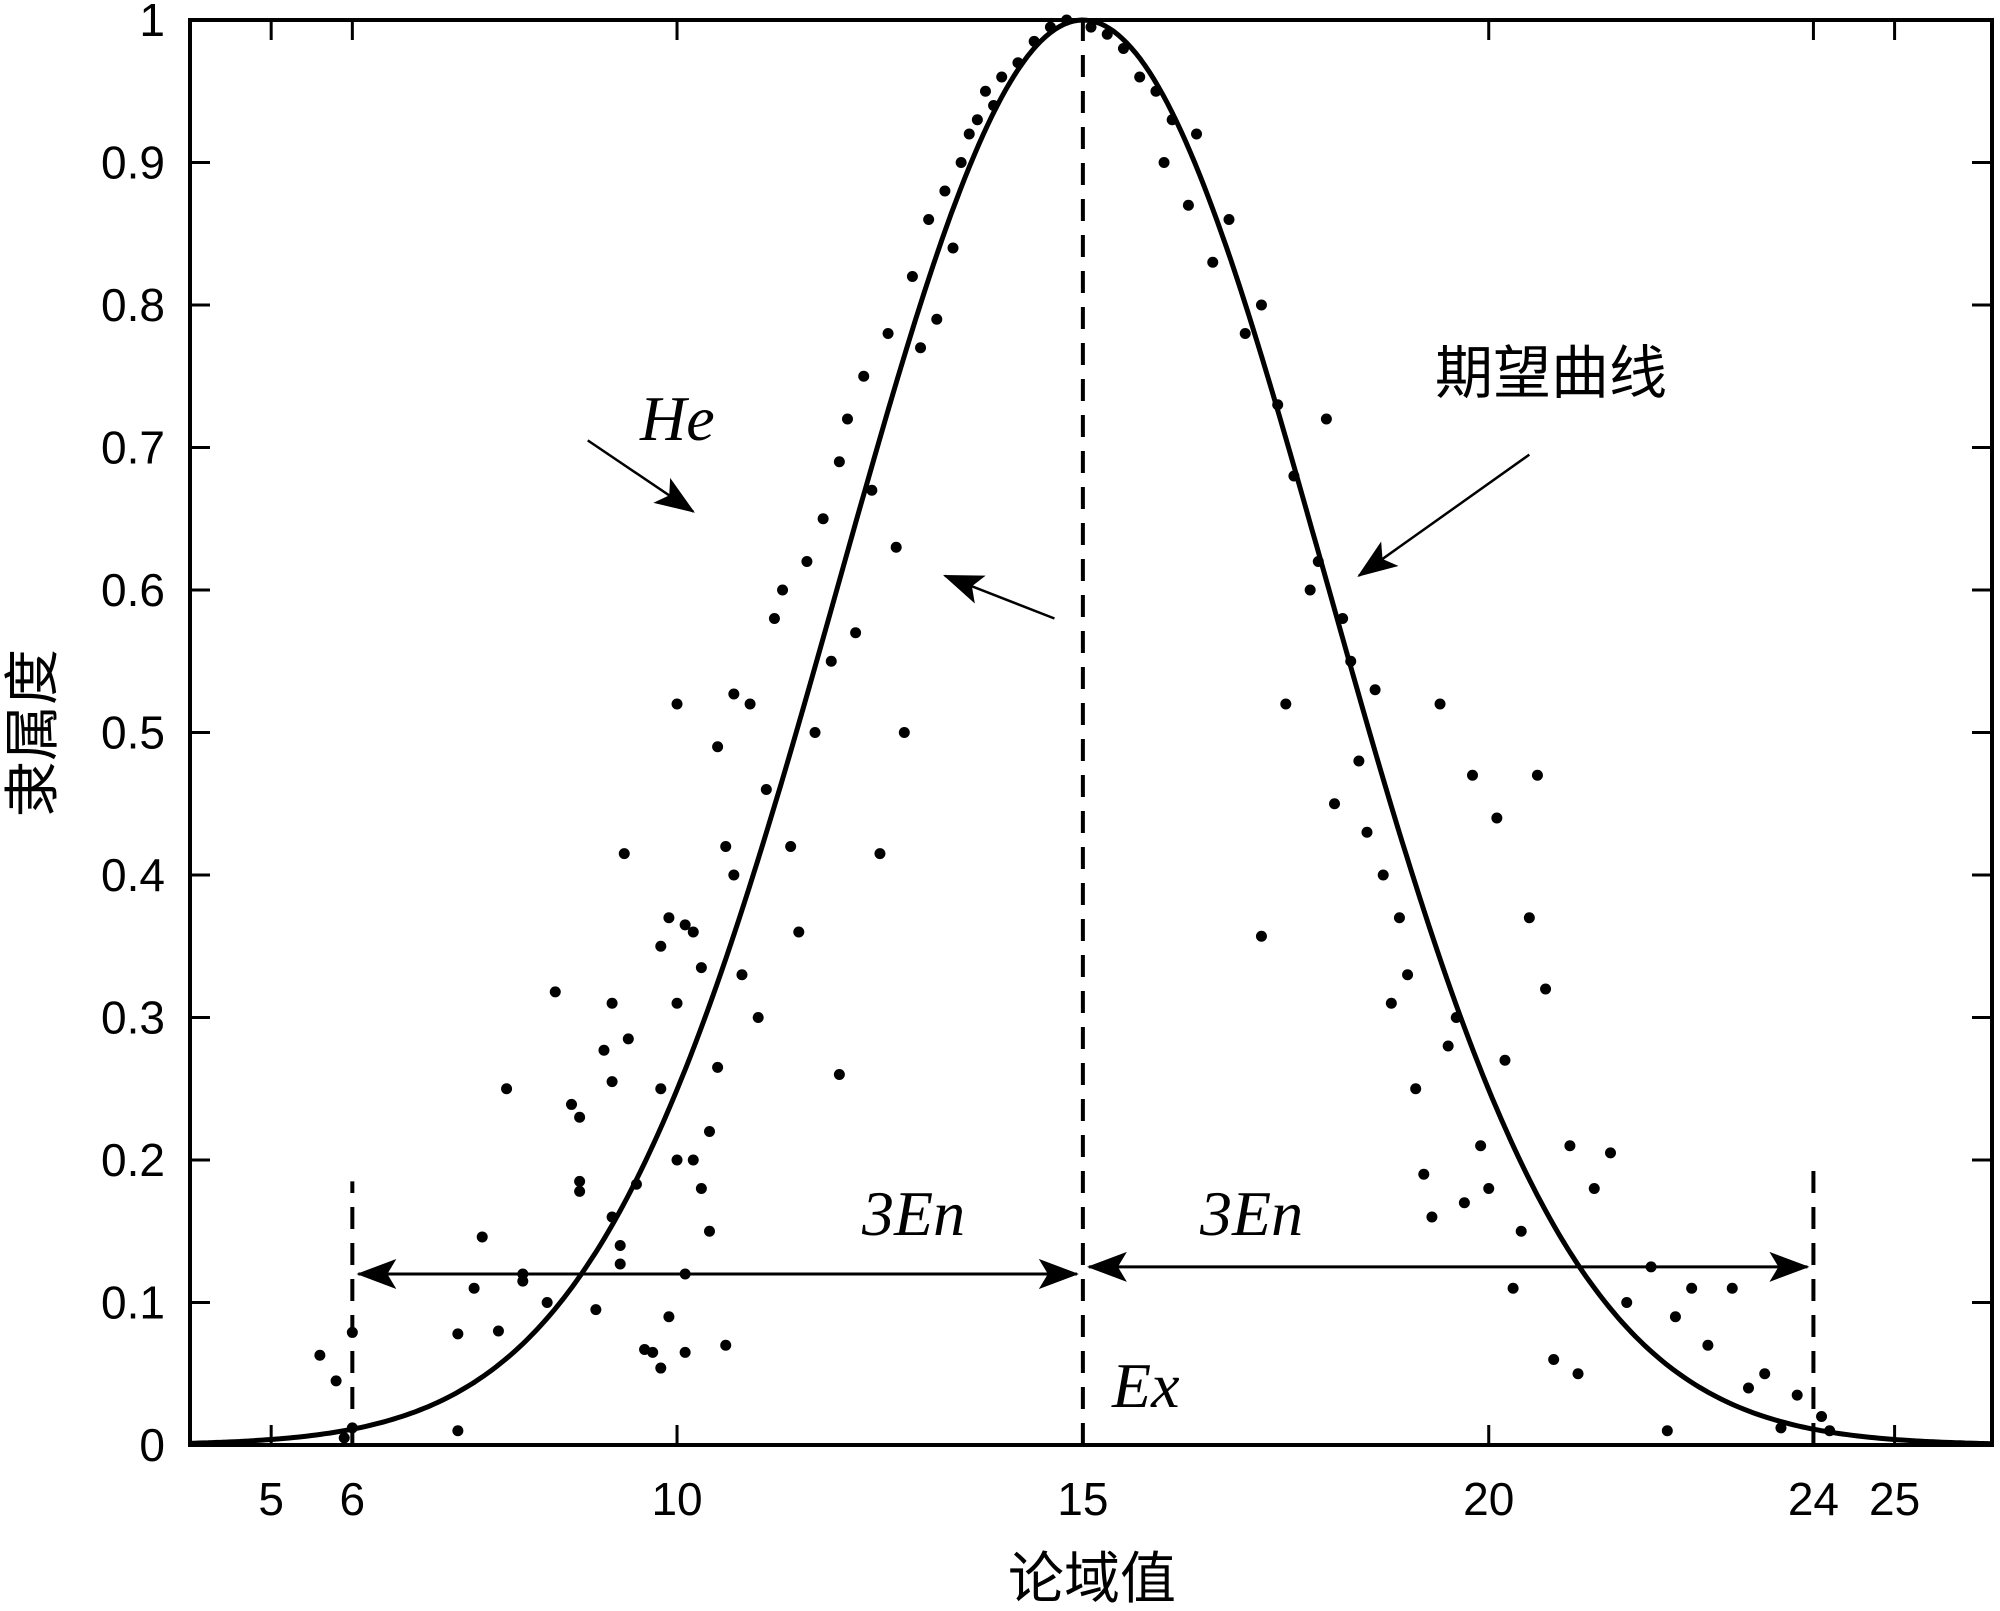 The width and height of the screenshot is (2000, 1611). I want to click on x-tick-label: 20, so click(1488, 1499).